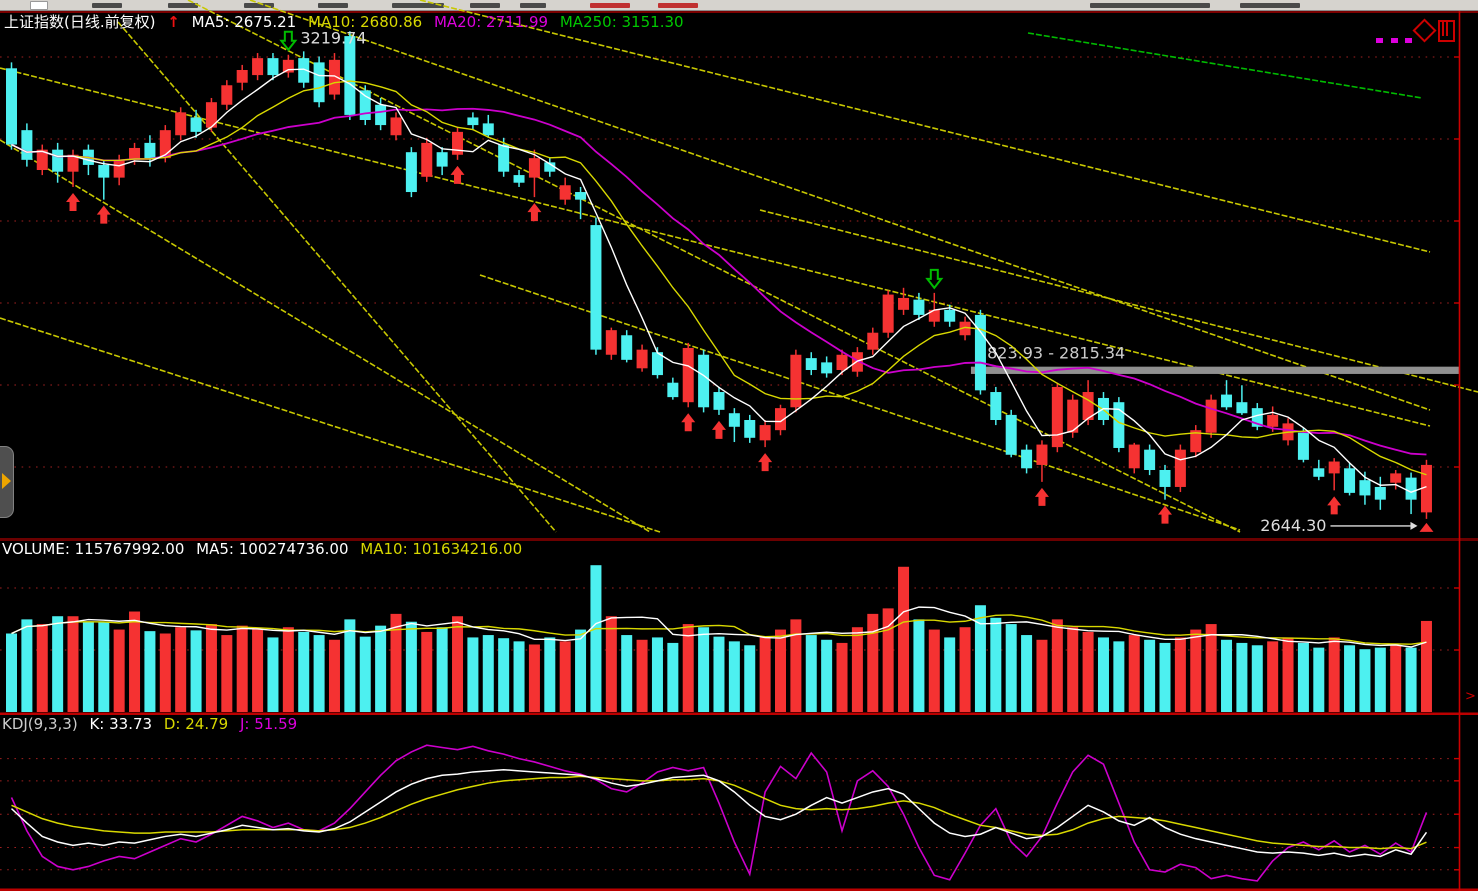 The width and height of the screenshot is (1478, 891). I want to click on volume-ma-lines, so click(719, 627).